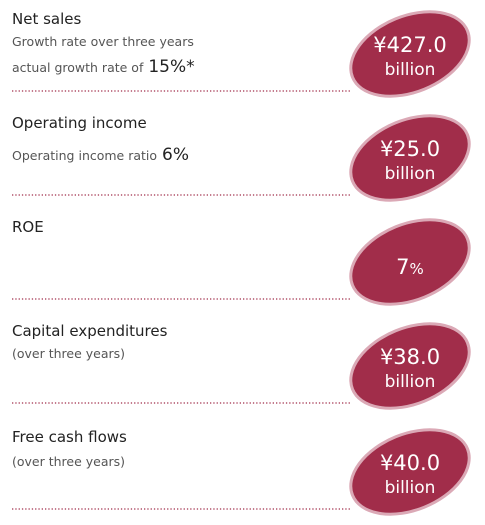 This screenshot has width=485, height=525. What do you see at coordinates (90, 331) in the screenshot?
I see `item-title: Capital expenditures` at bounding box center [90, 331].